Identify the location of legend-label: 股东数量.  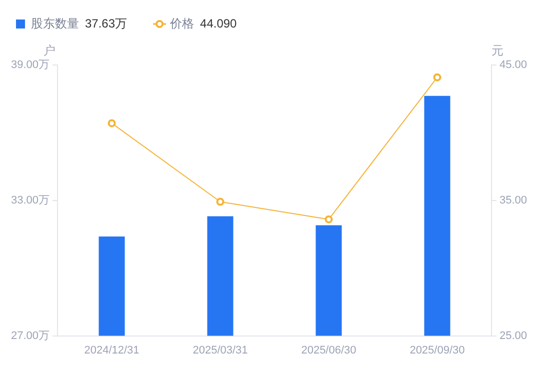
(55, 23).